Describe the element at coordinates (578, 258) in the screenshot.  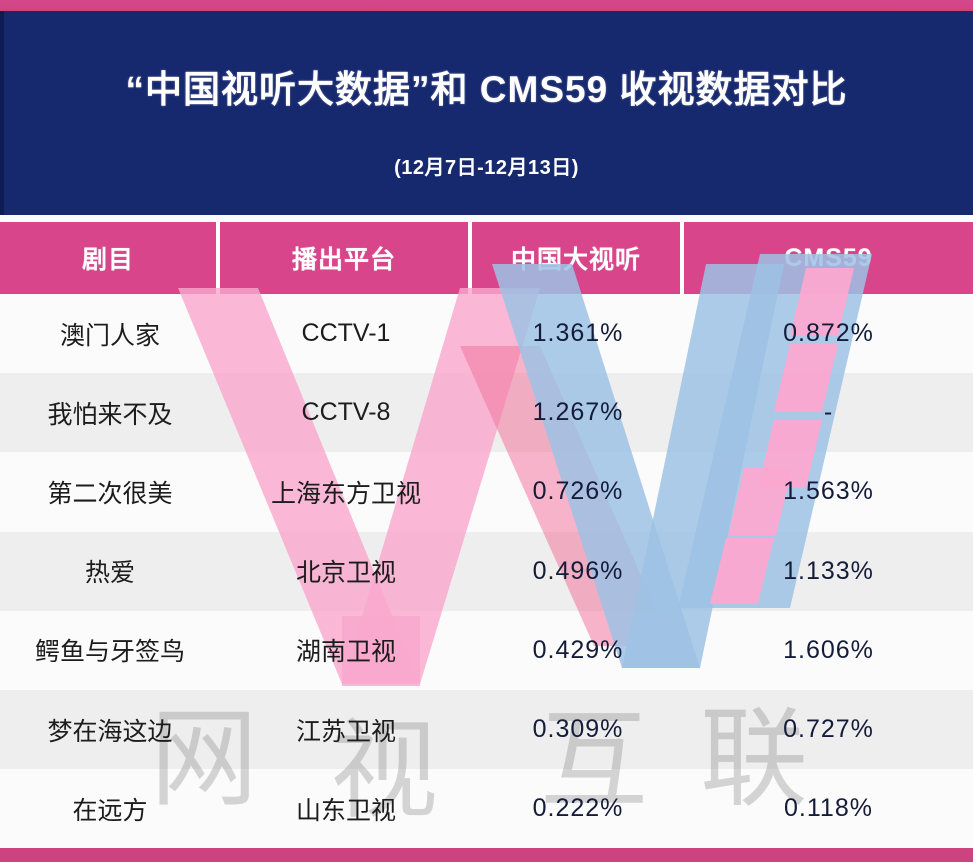
I see `column-header-cvb: 中国大视听` at that location.